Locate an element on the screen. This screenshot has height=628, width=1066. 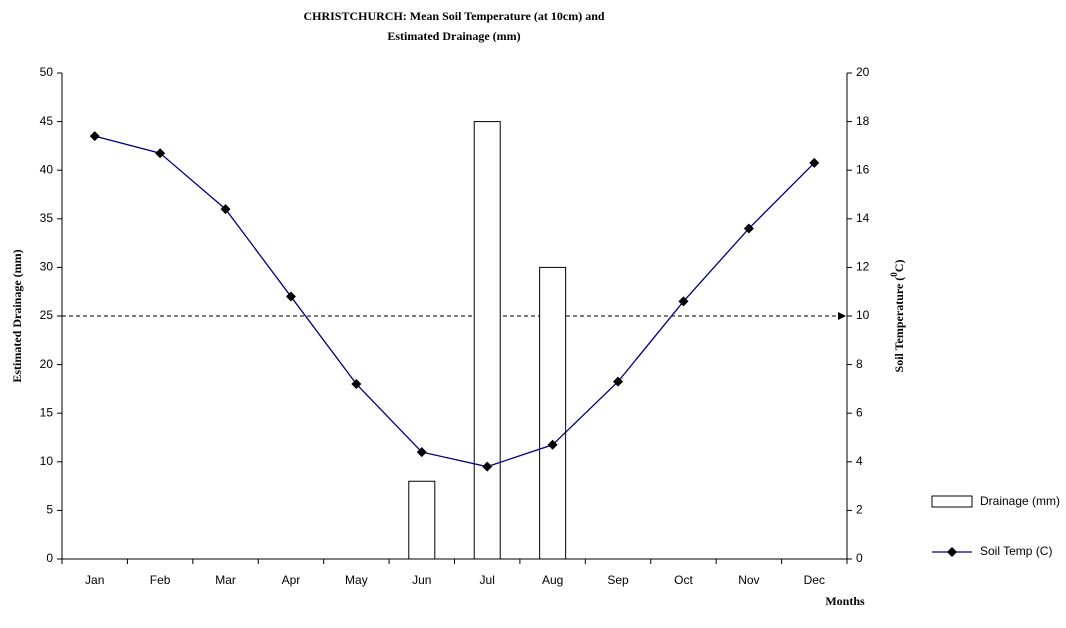
y2-tick-label: 8 is located at coordinates (859, 364).